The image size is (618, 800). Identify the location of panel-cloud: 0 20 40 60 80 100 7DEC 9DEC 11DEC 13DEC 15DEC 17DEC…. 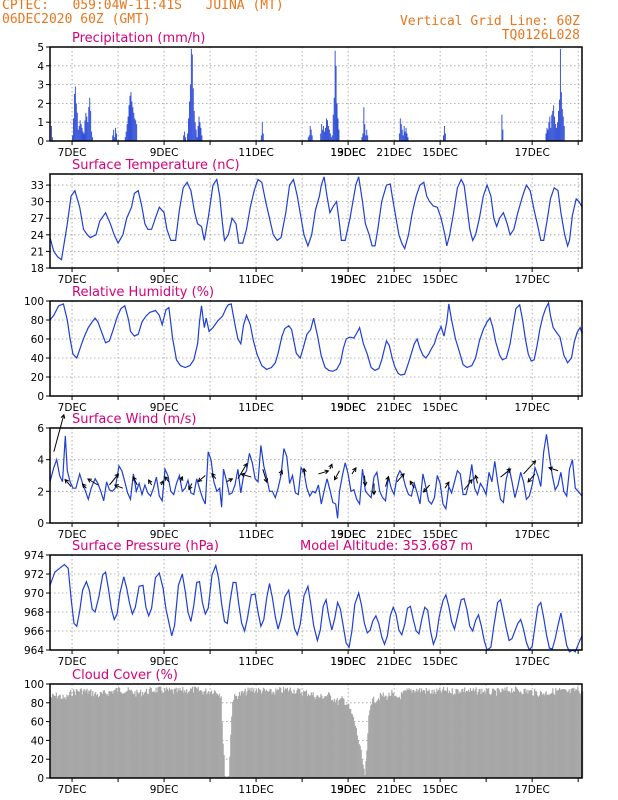
(304, 732).